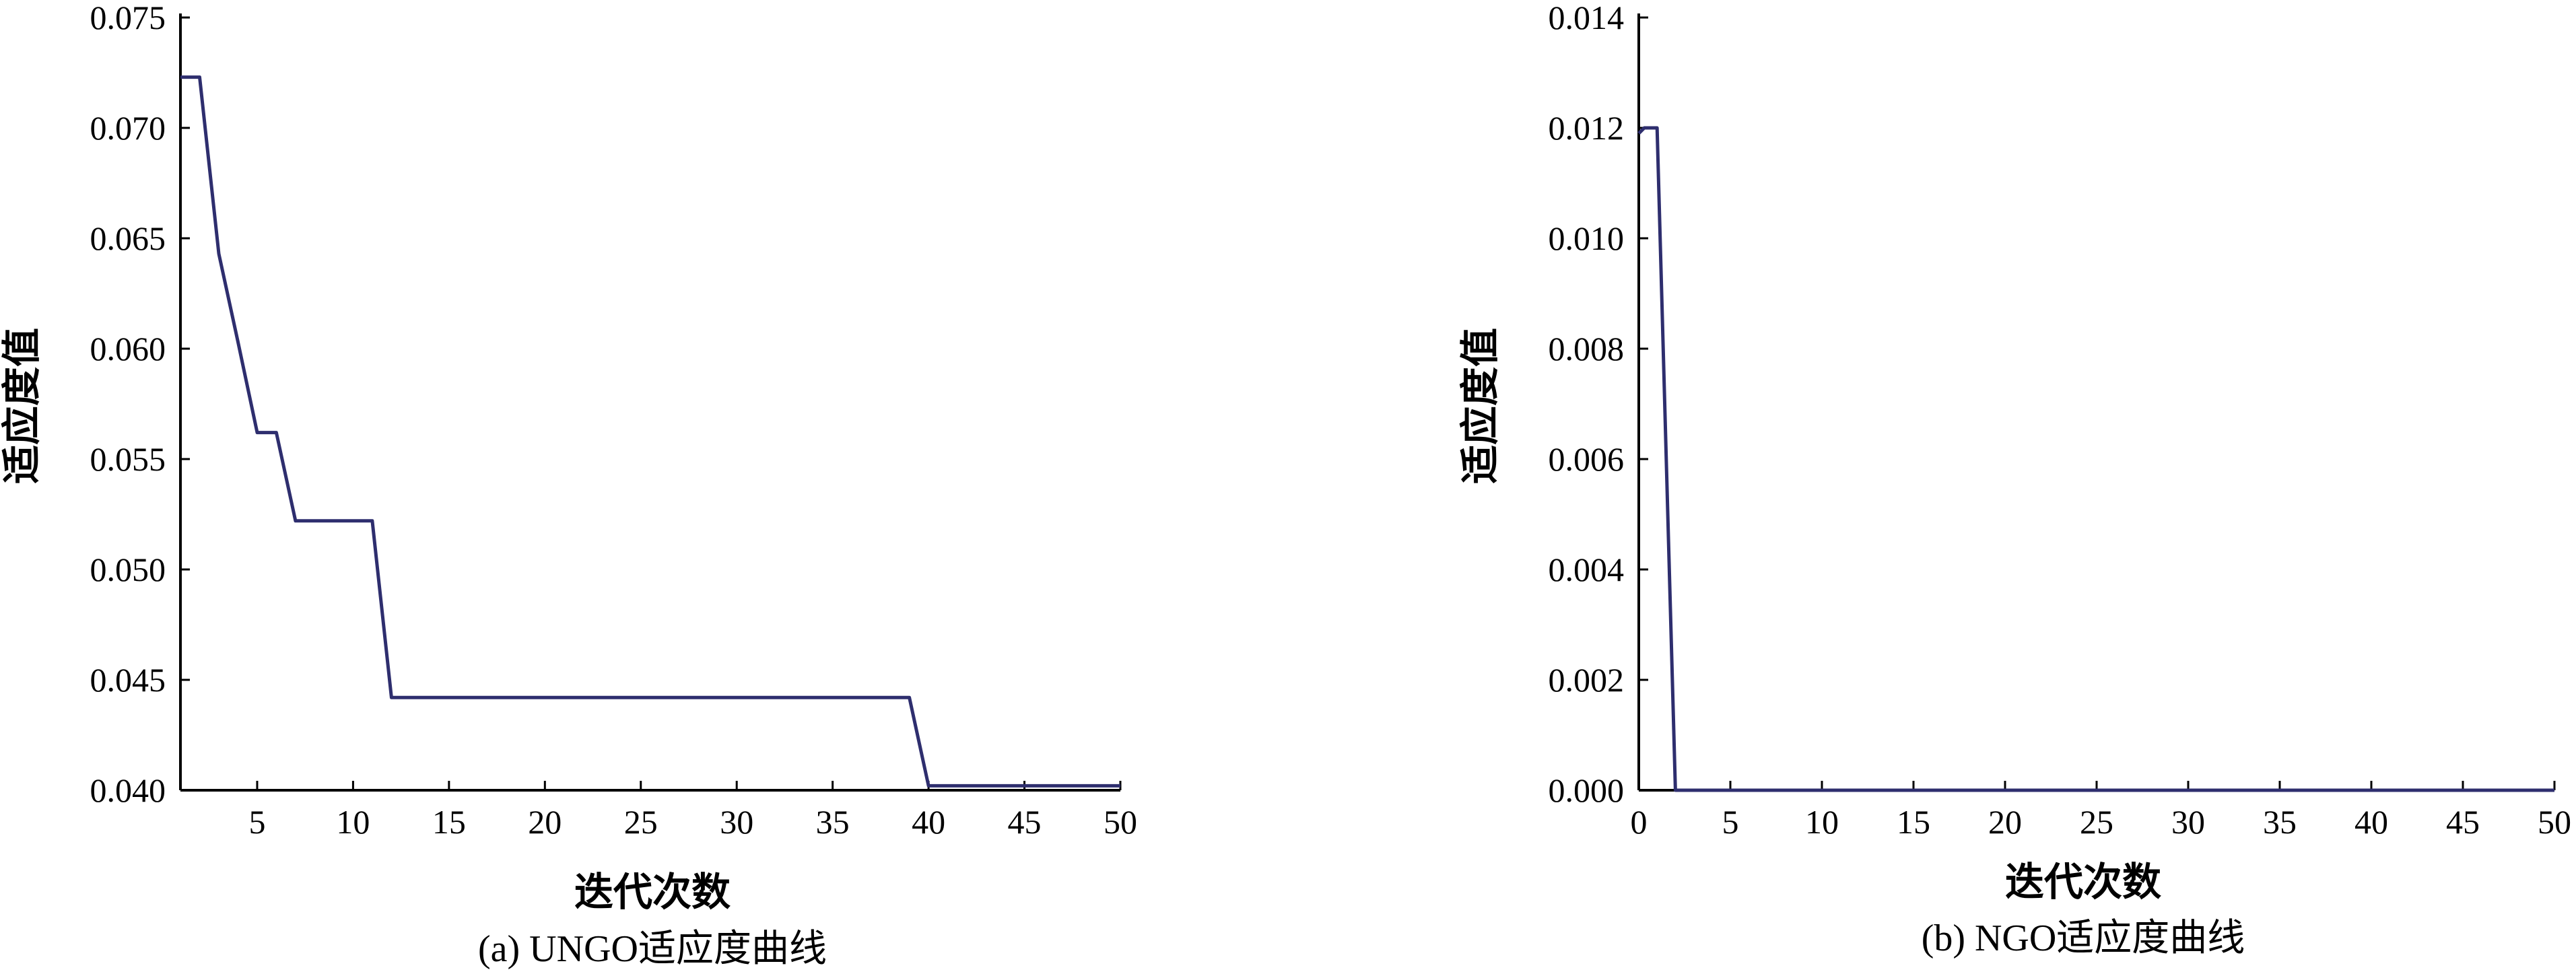  What do you see at coordinates (2188, 822) in the screenshot?
I see `chart-b-x-tick-label: 30` at bounding box center [2188, 822].